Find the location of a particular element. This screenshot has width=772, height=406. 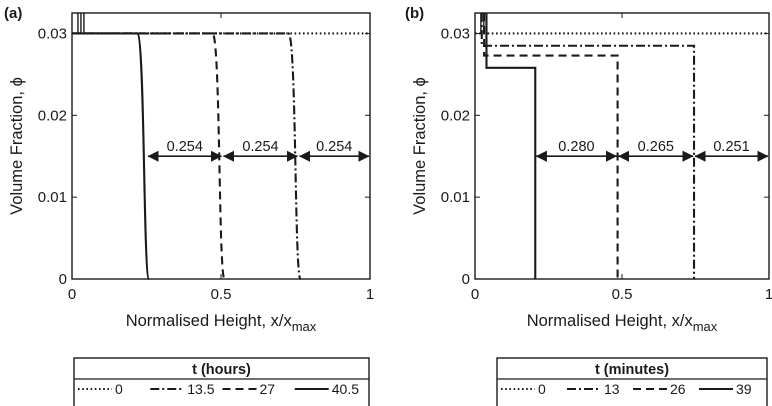

legend: t (minutes) 0 13 26 39 is located at coordinates (632, 381).